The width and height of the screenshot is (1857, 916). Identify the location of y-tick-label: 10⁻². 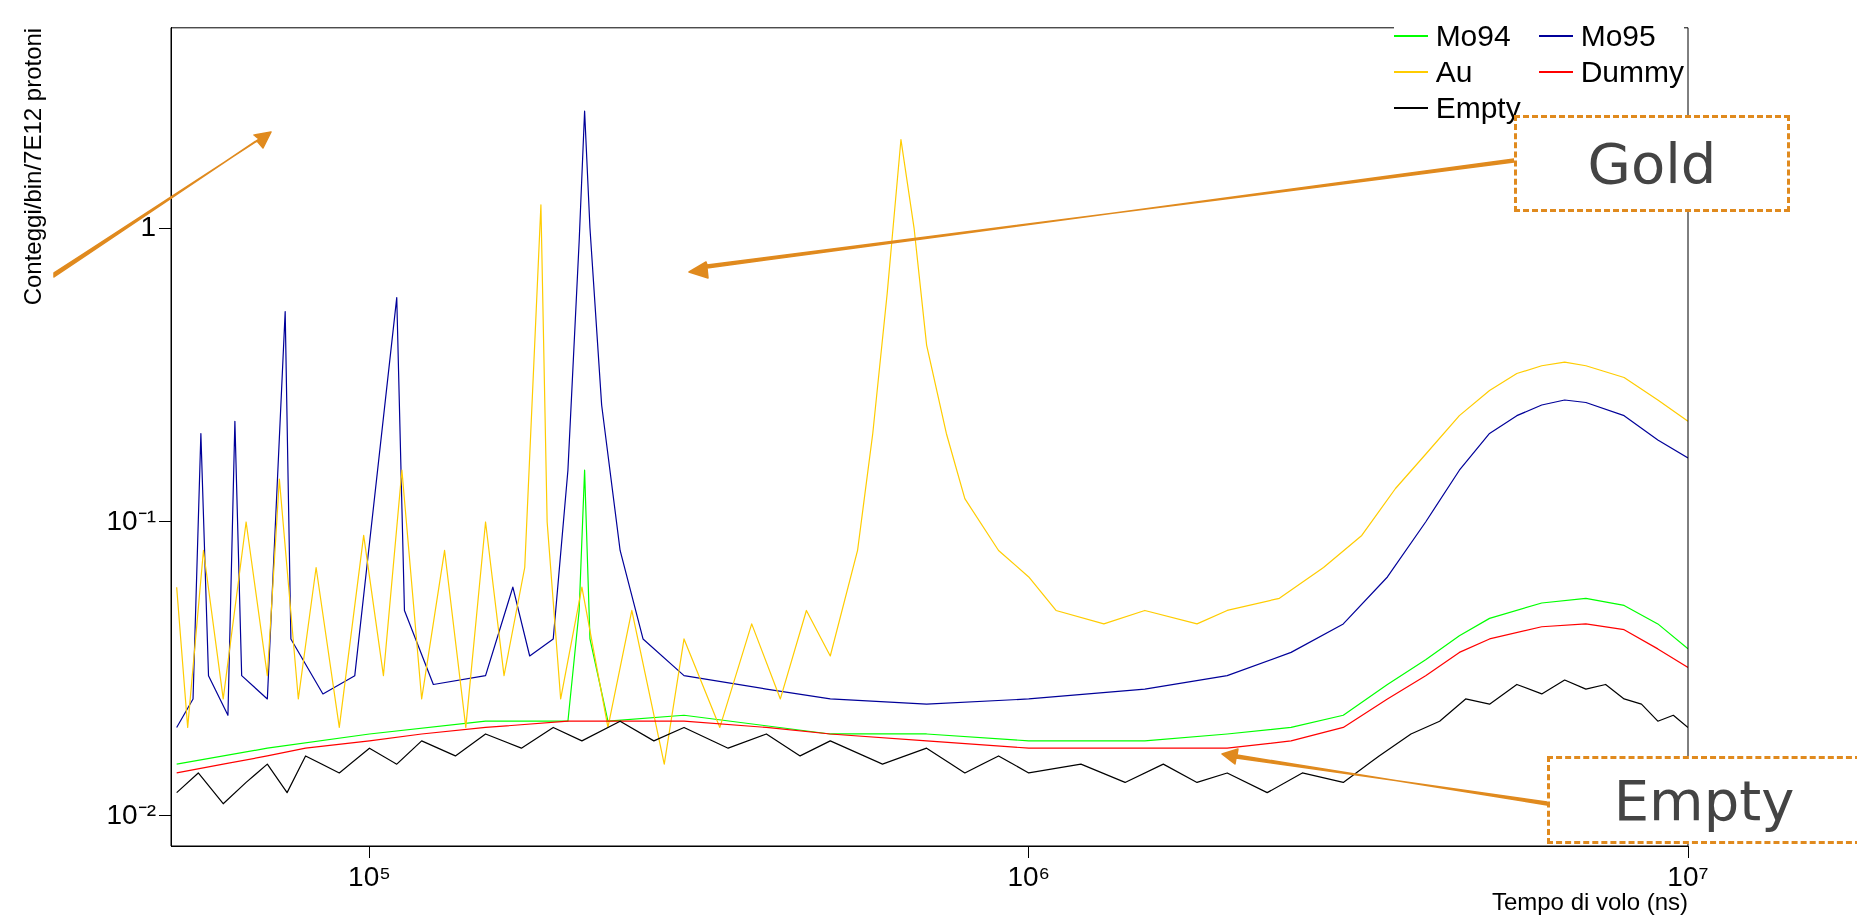
(131, 814).